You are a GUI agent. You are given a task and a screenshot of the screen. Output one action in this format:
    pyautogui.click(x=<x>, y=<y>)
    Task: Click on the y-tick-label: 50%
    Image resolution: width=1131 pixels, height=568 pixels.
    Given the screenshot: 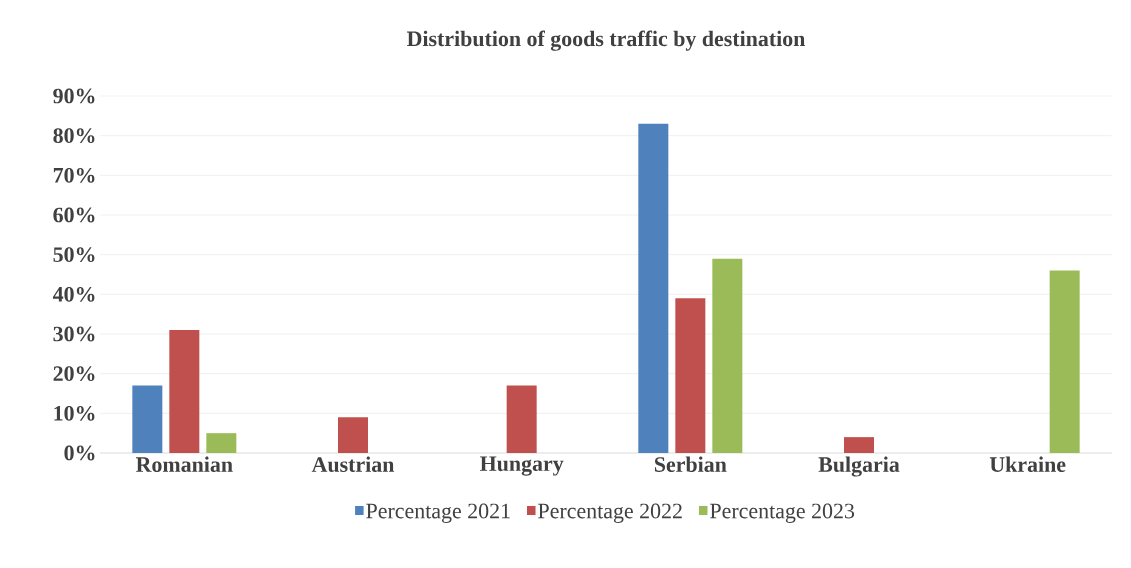 What is the action you would take?
    pyautogui.click(x=74, y=255)
    